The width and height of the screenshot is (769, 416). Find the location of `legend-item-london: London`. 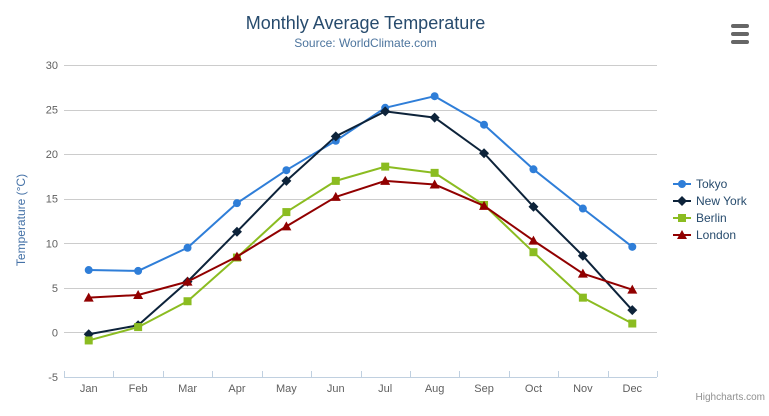

legend-item-london: London is located at coordinates (710, 234).